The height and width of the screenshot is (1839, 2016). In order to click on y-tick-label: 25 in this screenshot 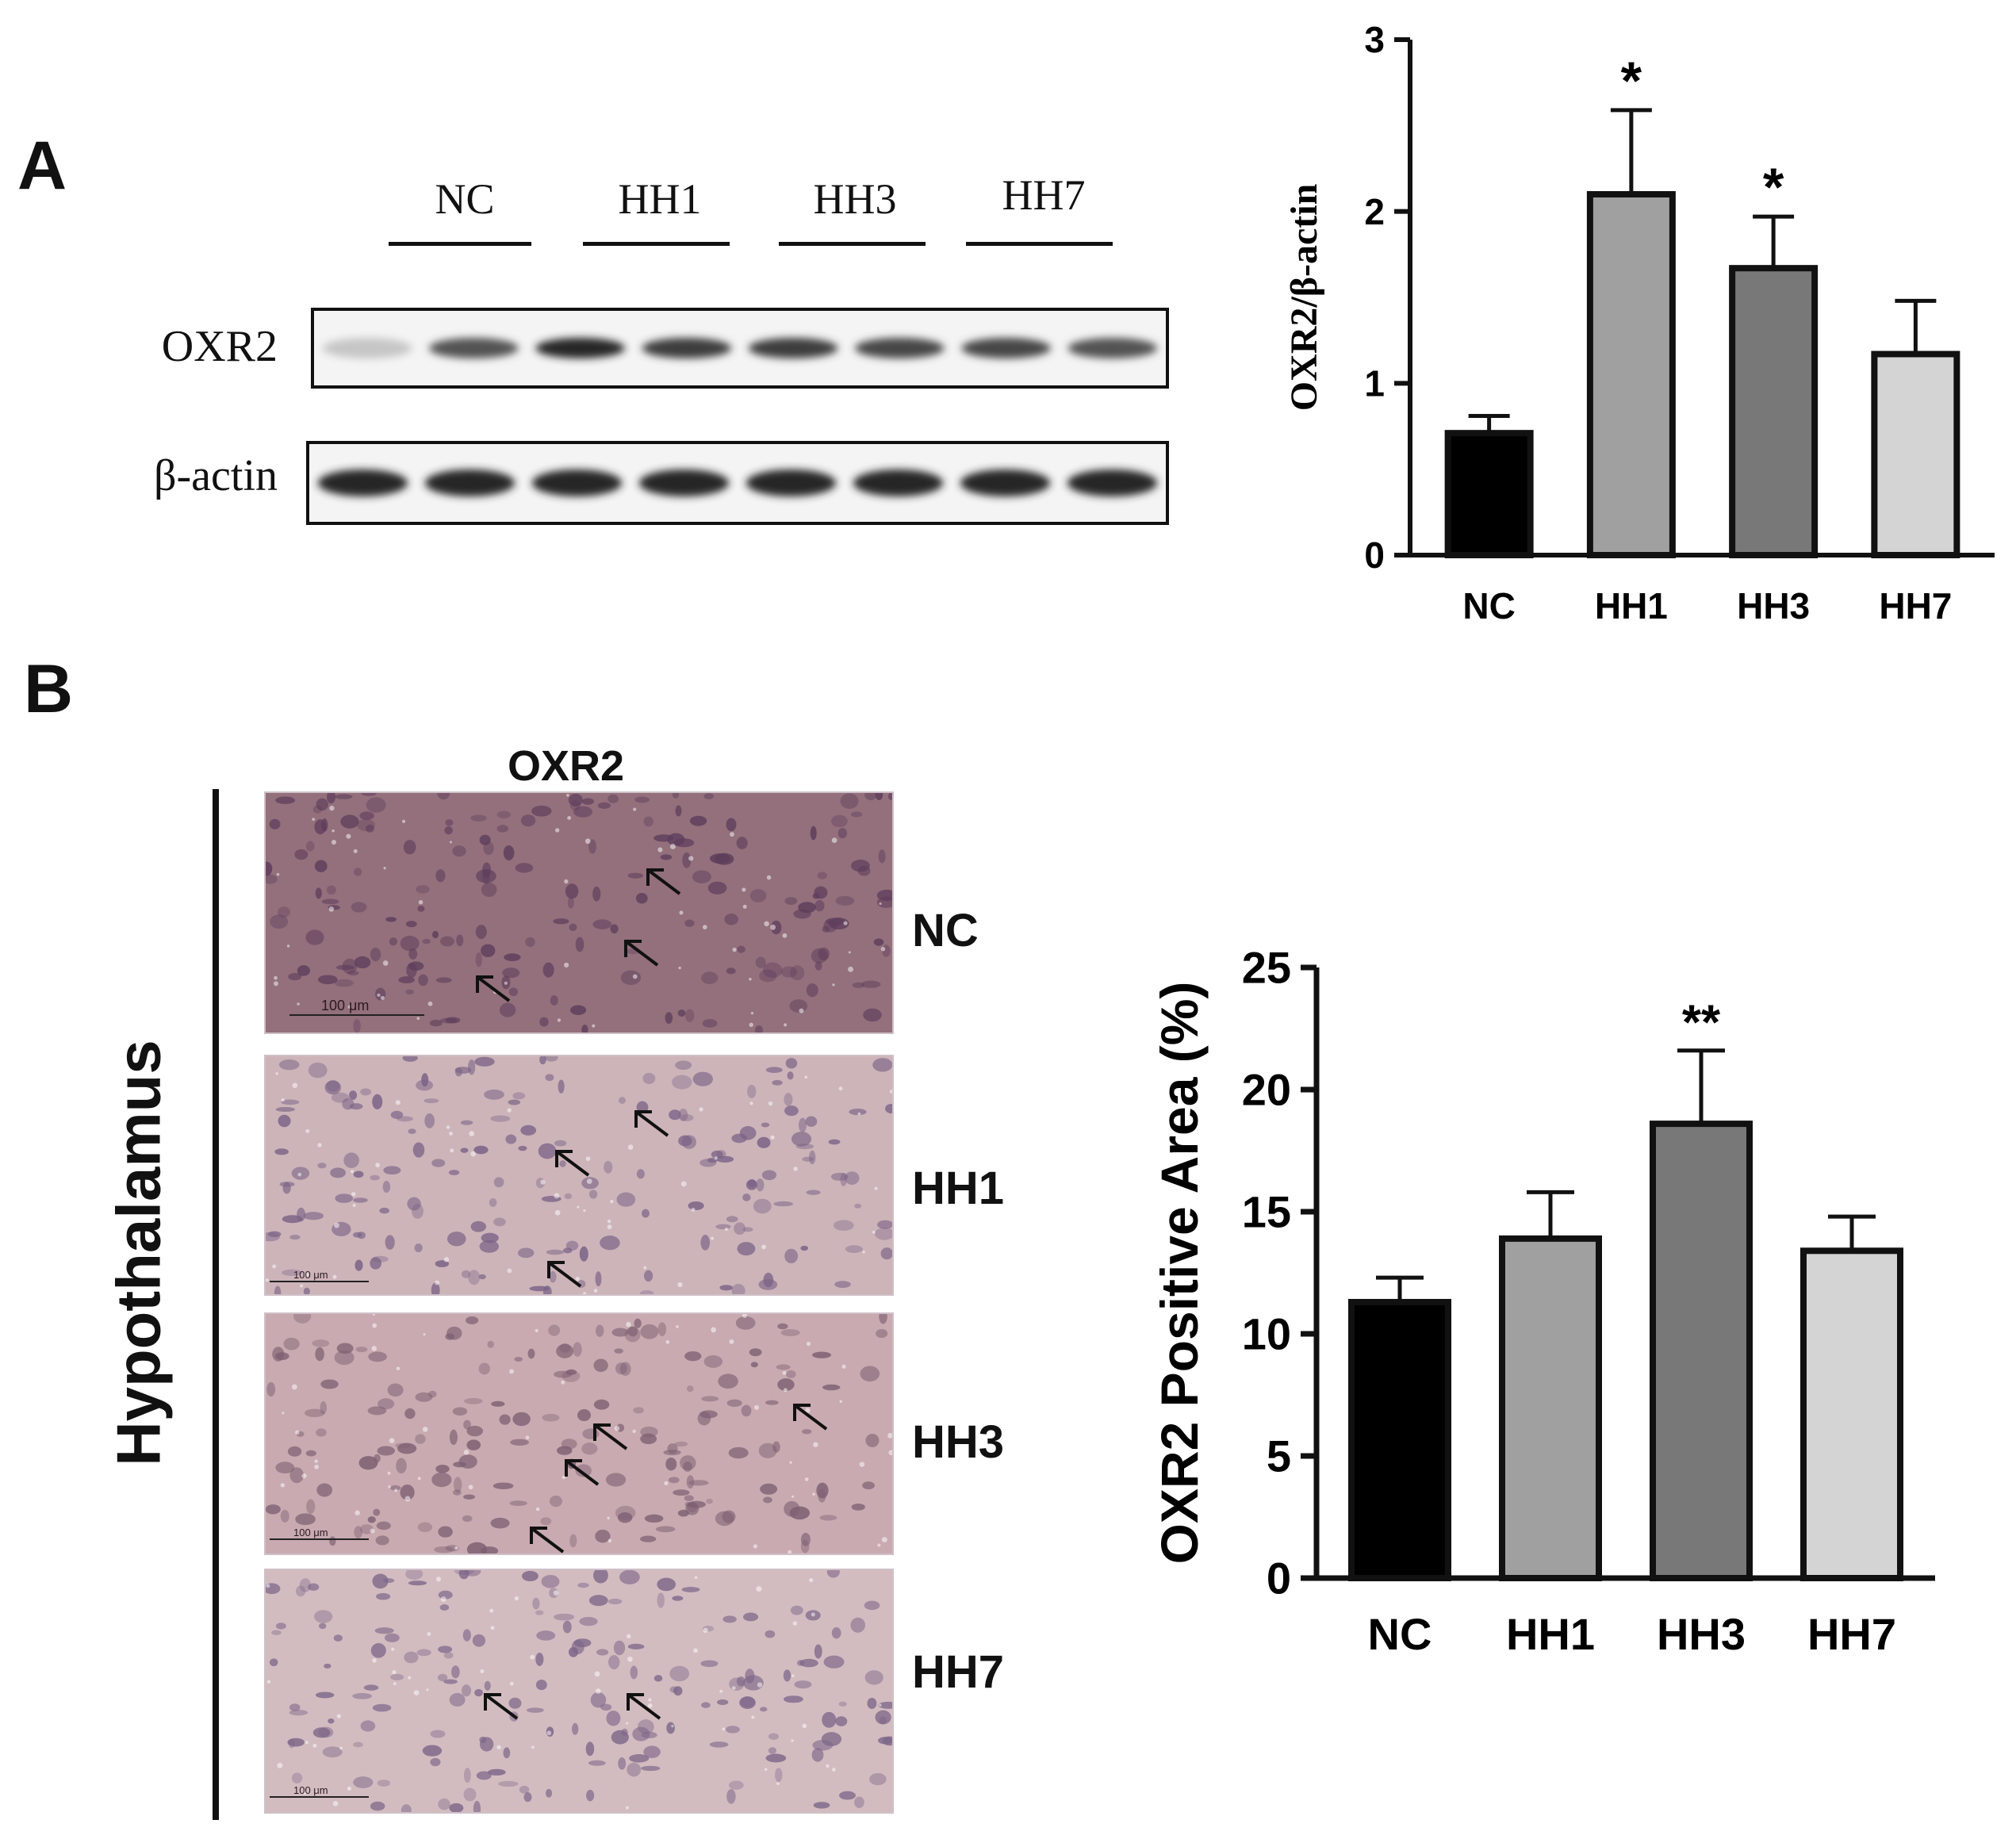, I will do `click(1266, 968)`.